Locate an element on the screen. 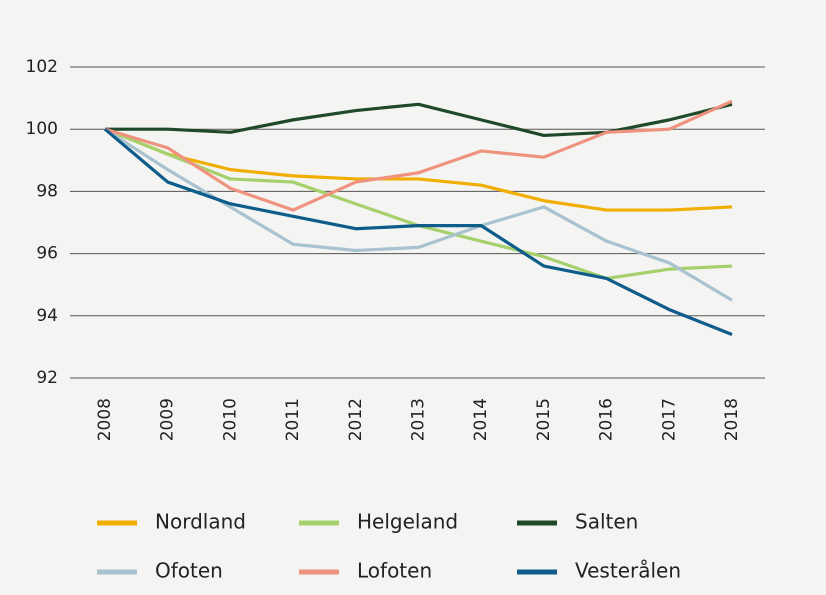  x-tick-label: 2012 is located at coordinates (356, 419).